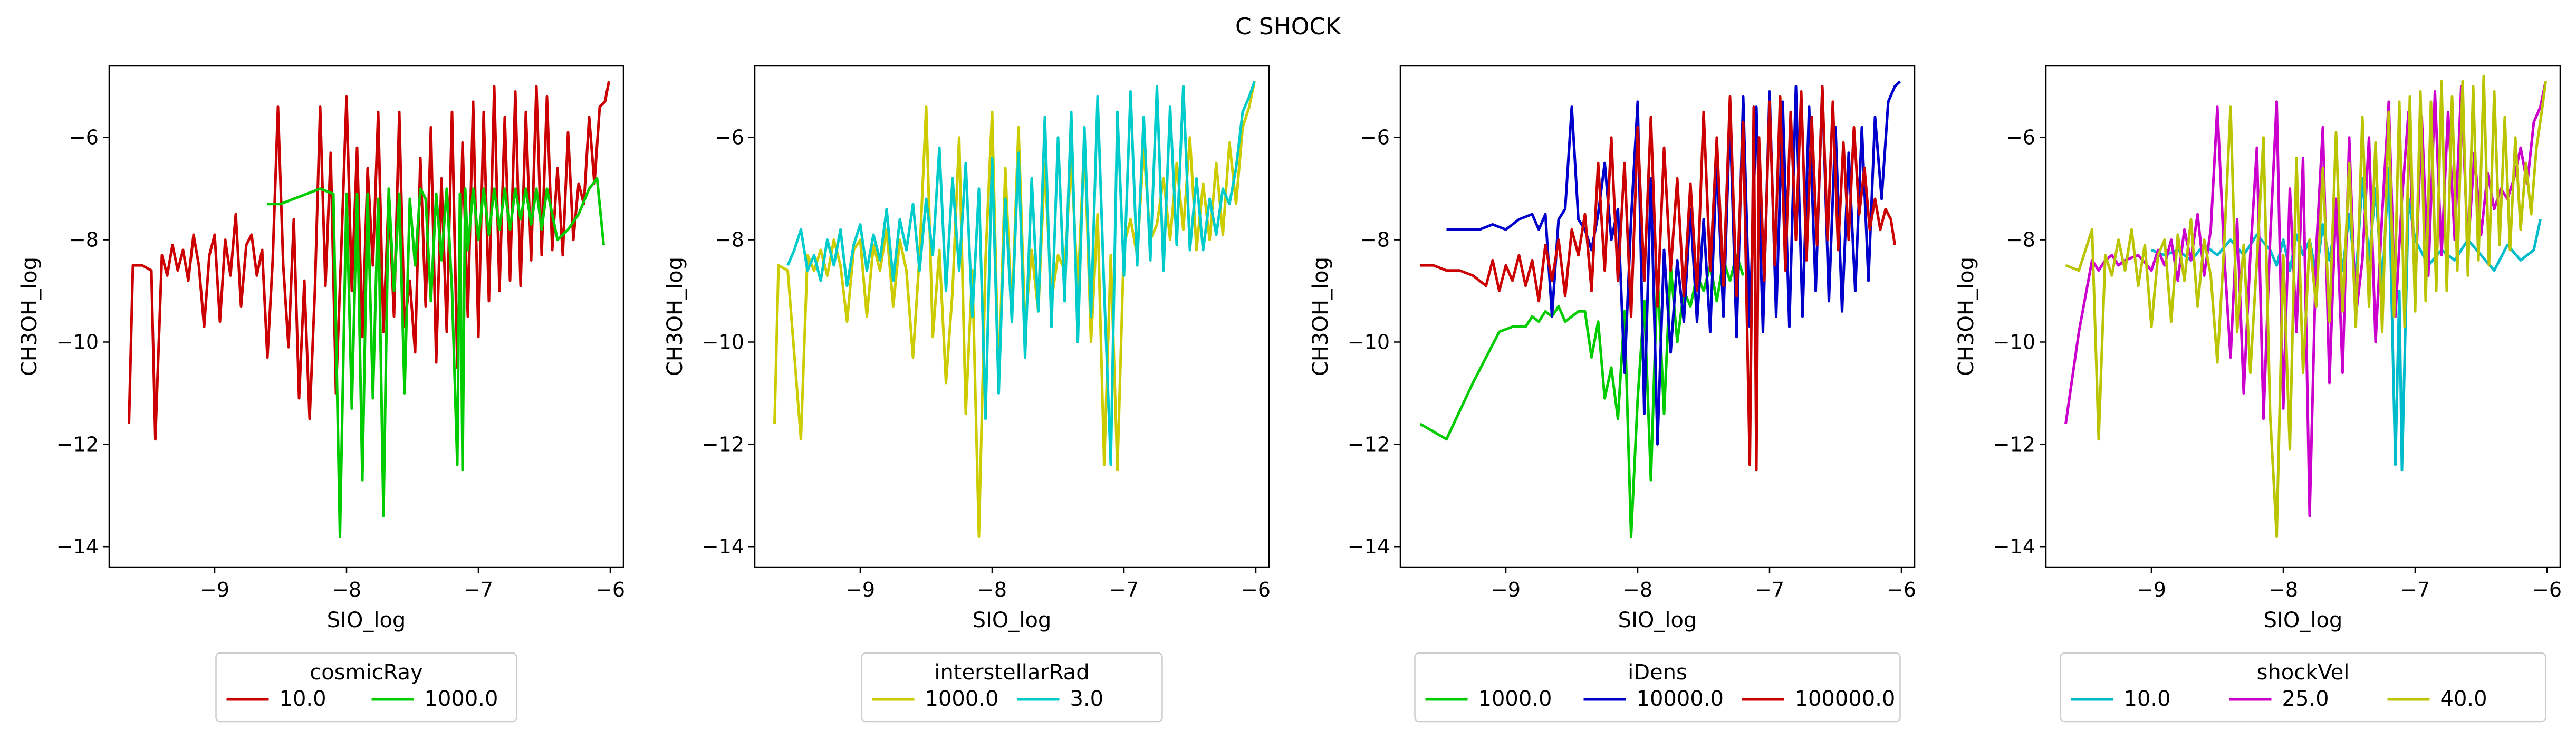 The height and width of the screenshot is (739, 2576). What do you see at coordinates (366, 672) in the screenshot?
I see `legend-title: cosmicRay` at bounding box center [366, 672].